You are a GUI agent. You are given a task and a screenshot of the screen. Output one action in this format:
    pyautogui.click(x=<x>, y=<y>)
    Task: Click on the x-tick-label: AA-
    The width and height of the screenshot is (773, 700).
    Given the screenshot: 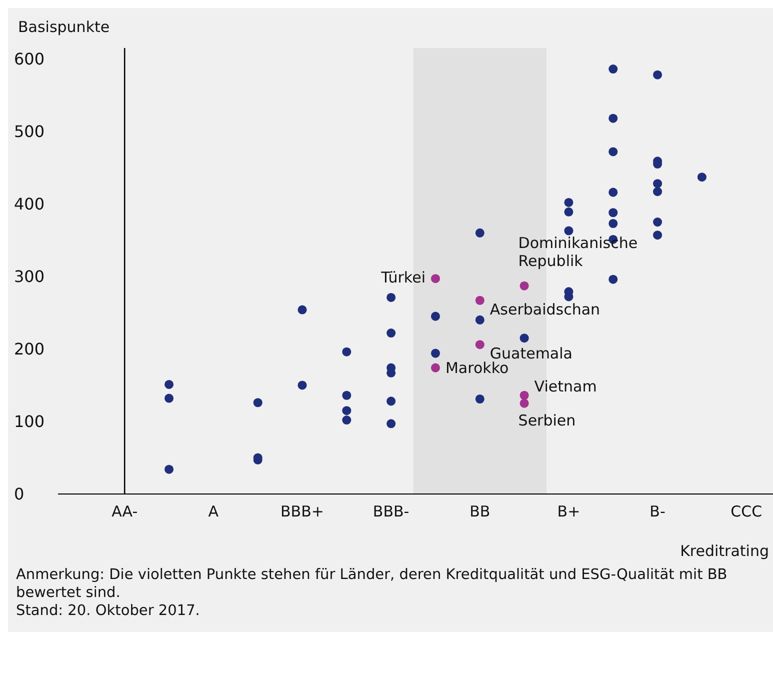 What is the action you would take?
    pyautogui.click(x=125, y=511)
    